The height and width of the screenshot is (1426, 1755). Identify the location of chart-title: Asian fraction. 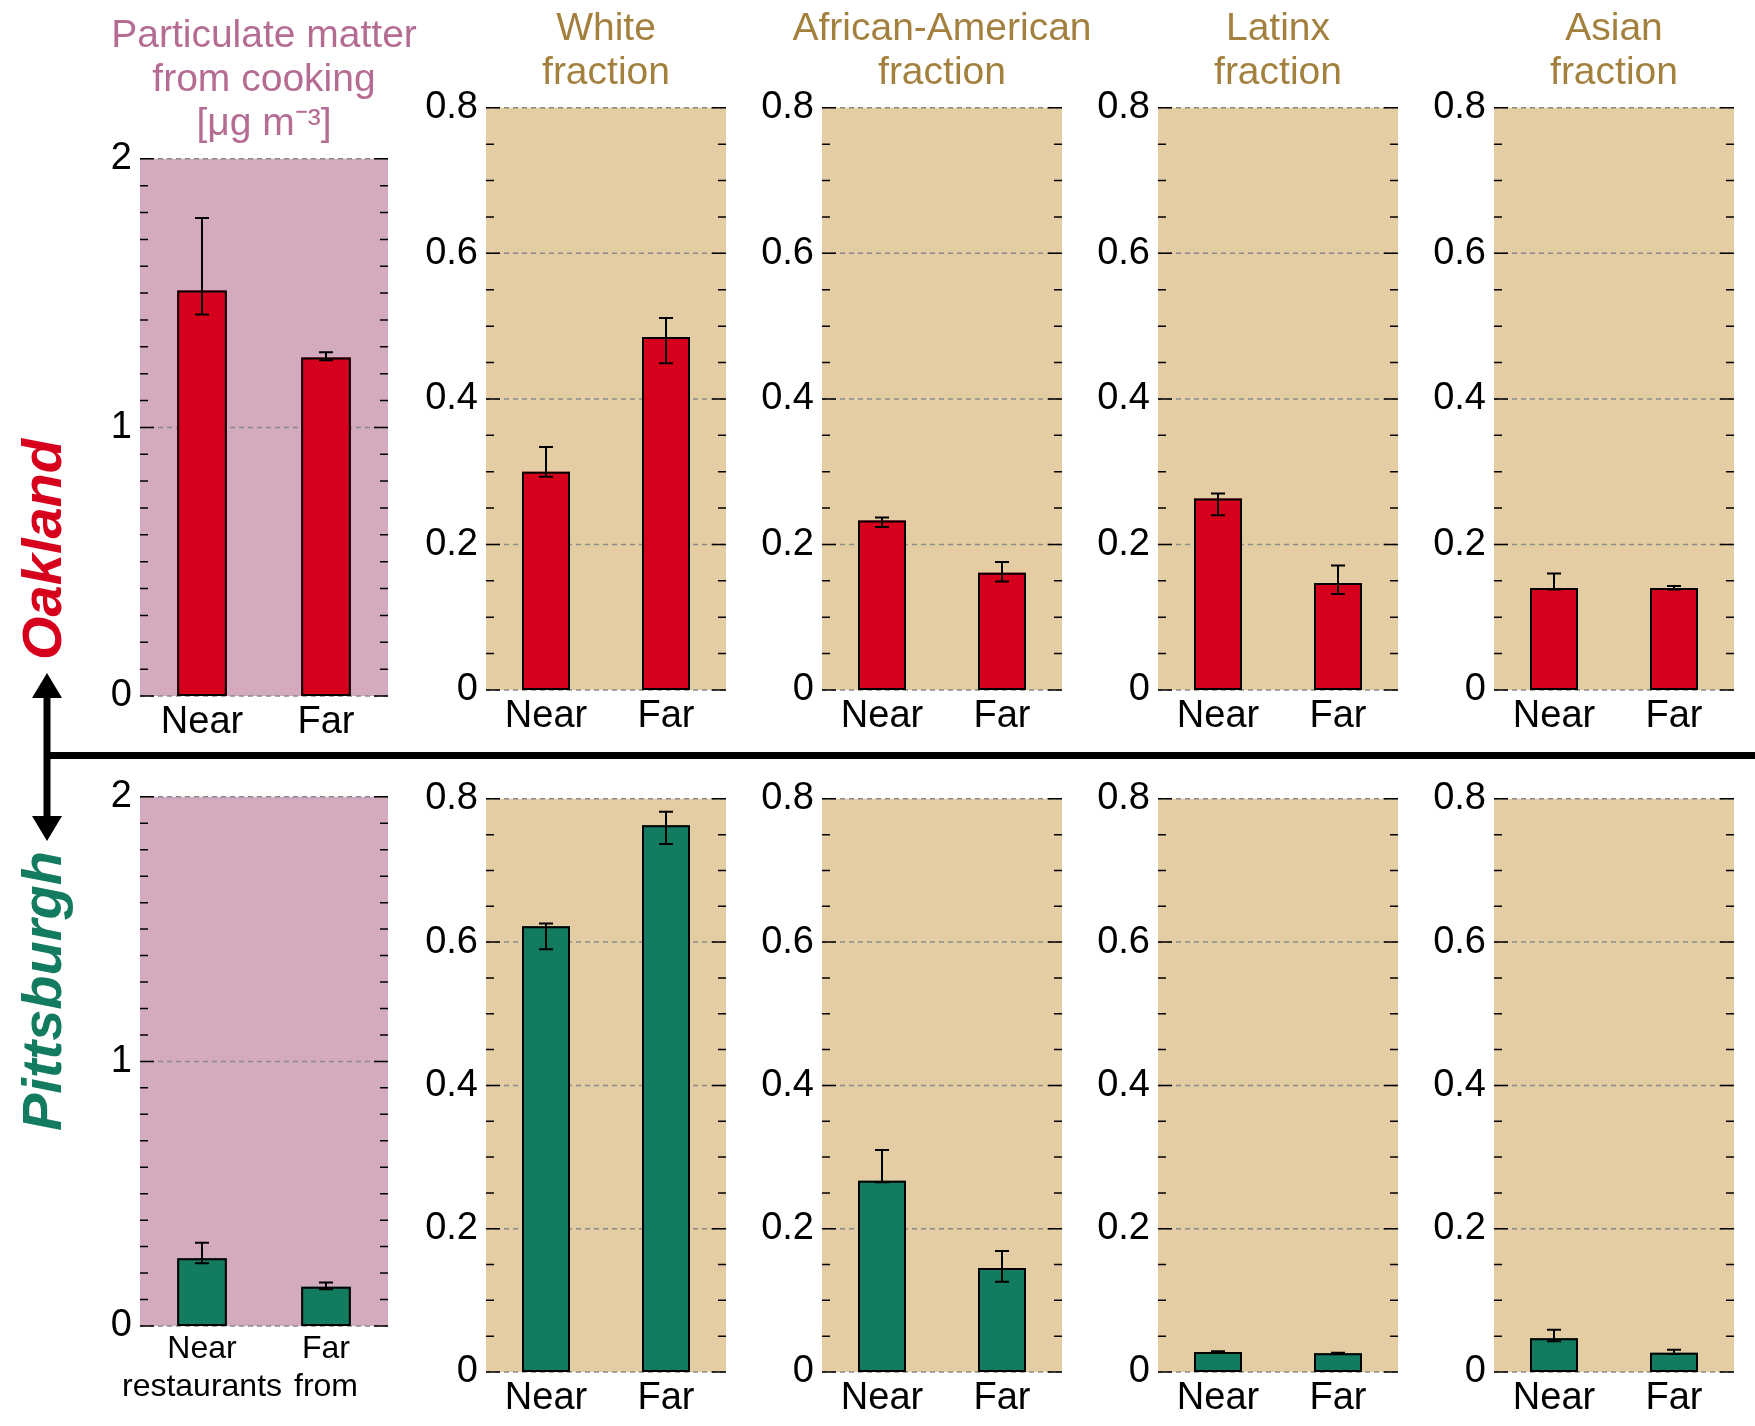
(1614, 49).